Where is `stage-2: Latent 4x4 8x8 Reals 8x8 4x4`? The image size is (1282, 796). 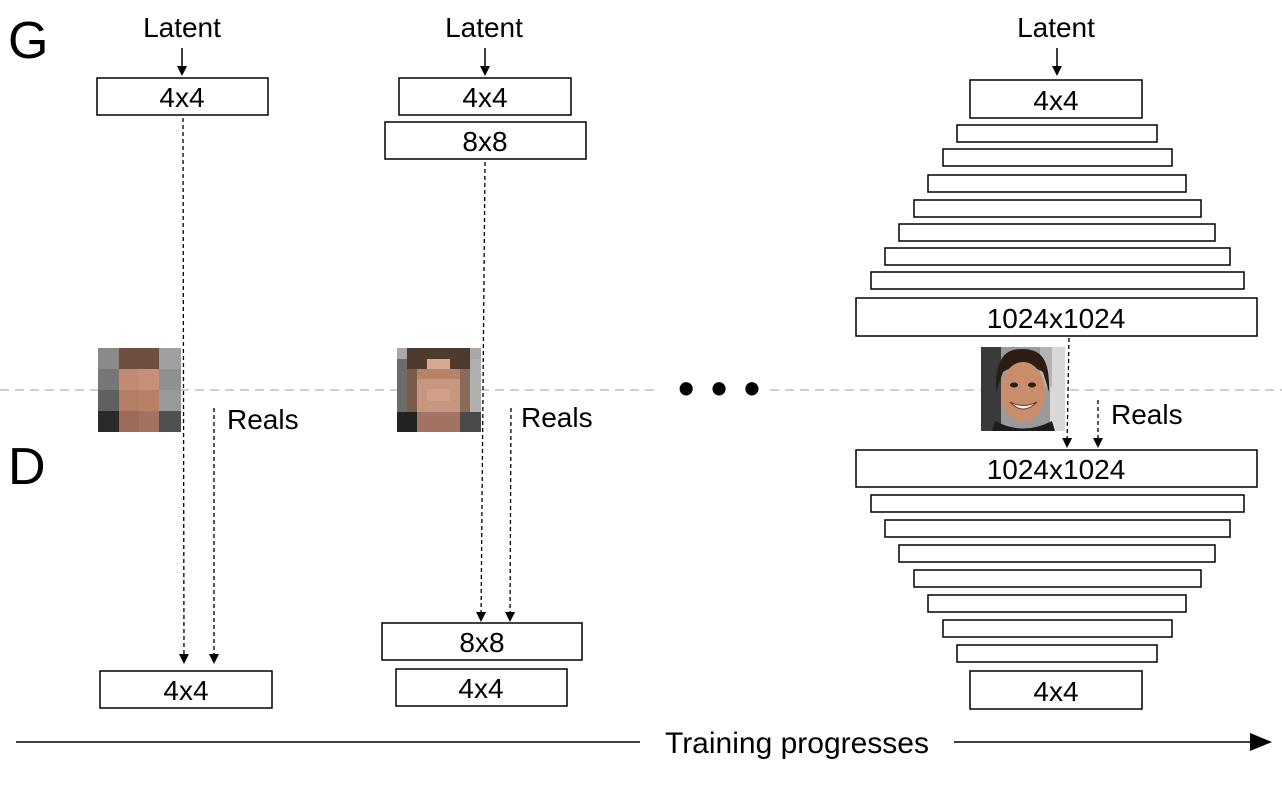
stage-2: Latent 4x4 8x8 Reals 8x8 4x4 is located at coordinates (487, 359).